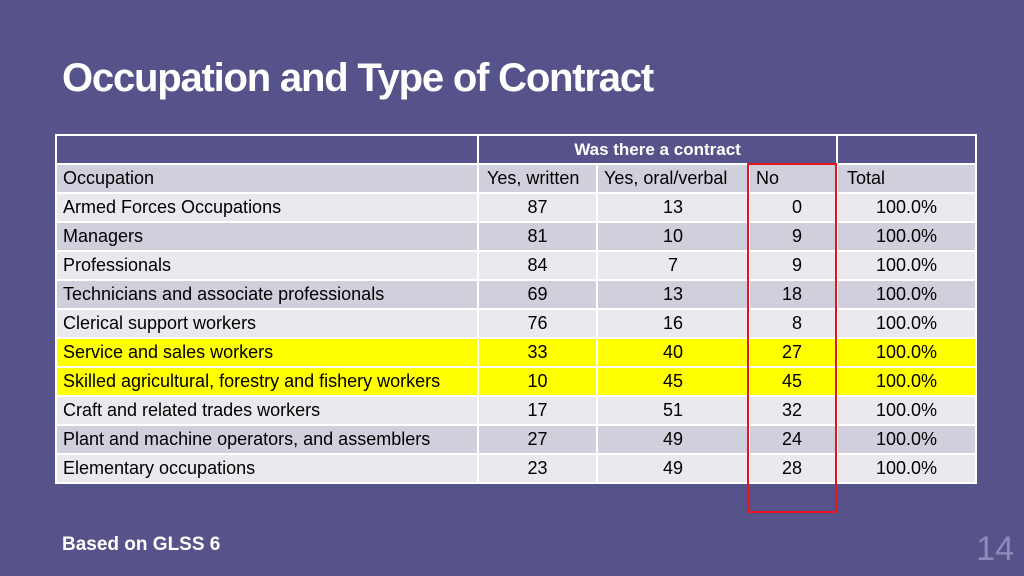  I want to click on header-occupation: Occupation, so click(267, 178).